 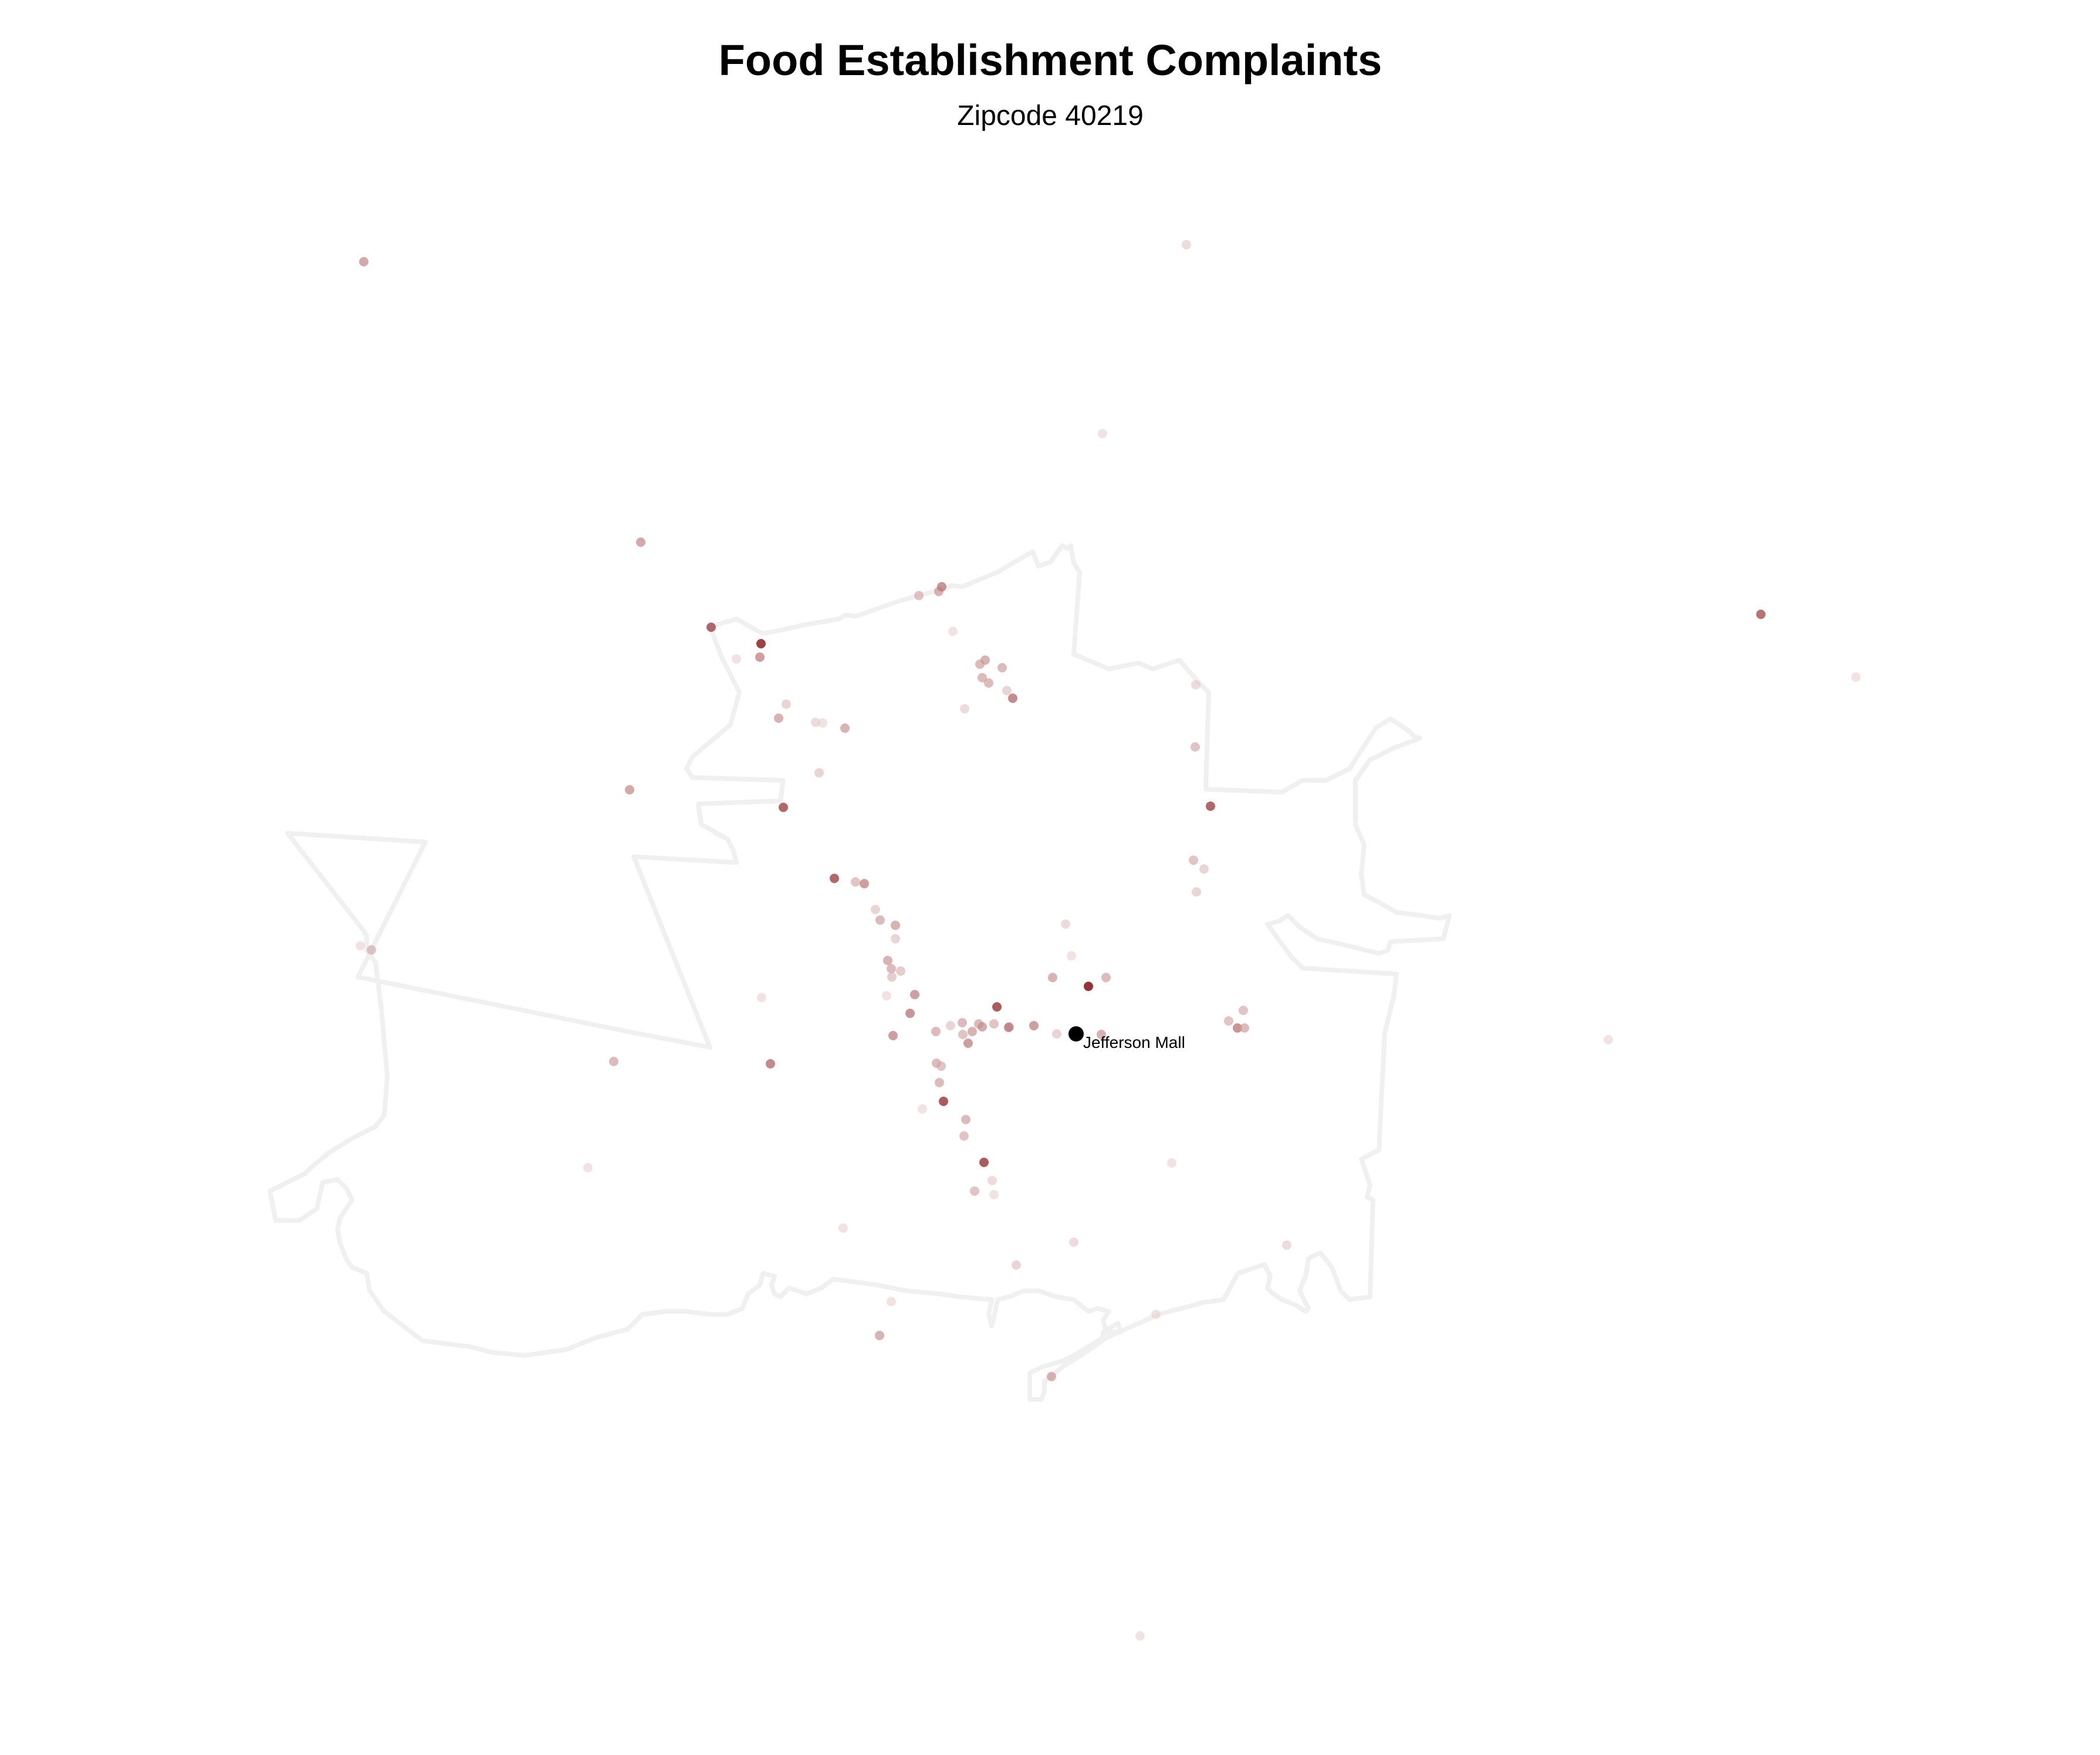 What do you see at coordinates (1050, 116) in the screenshot?
I see `map-subtitle: Zipcode 40219` at bounding box center [1050, 116].